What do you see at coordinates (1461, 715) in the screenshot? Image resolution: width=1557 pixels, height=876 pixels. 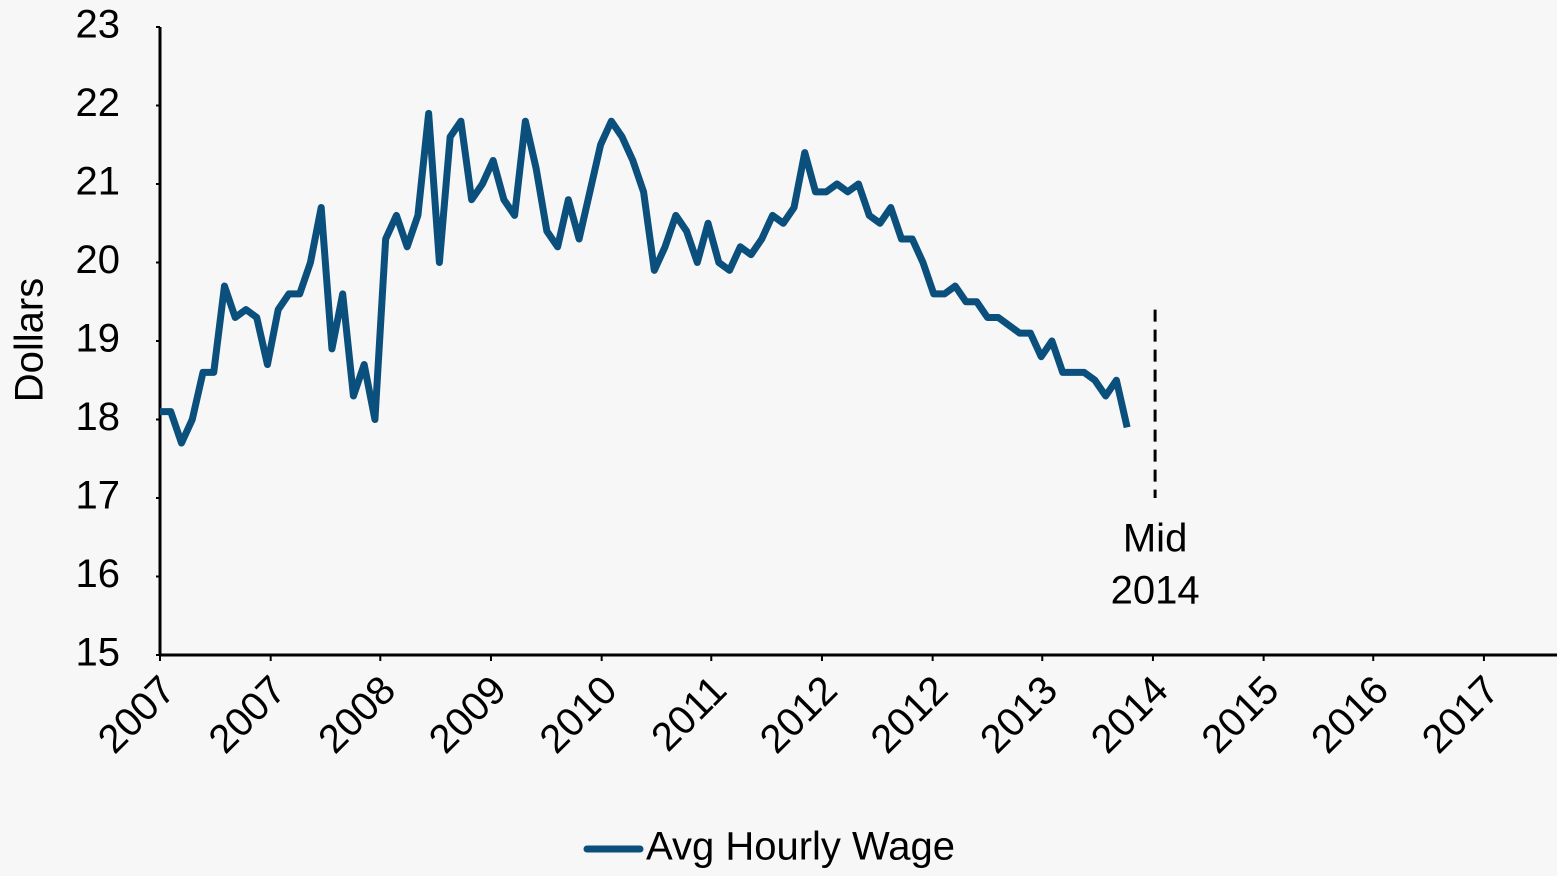 I see `x-tick-label: 2017` at bounding box center [1461, 715].